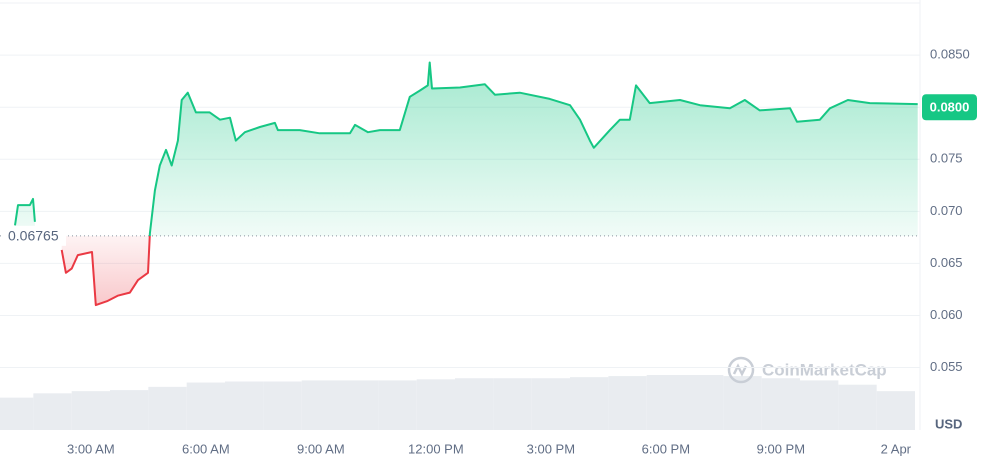 The height and width of the screenshot is (461, 983). Describe the element at coordinates (206, 448) in the screenshot. I see `x-tick-label: 6:00 AM` at that location.